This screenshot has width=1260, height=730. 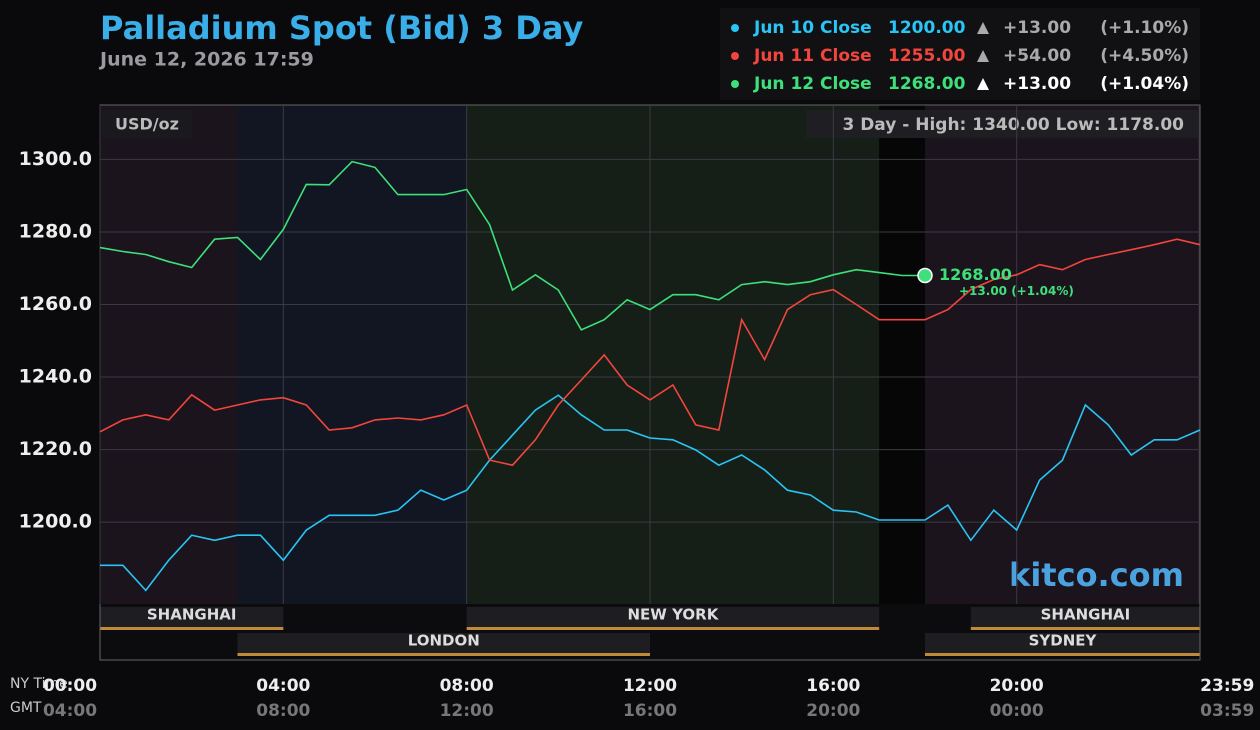 What do you see at coordinates (206, 60) in the screenshot?
I see `subtitle: June 12, 2026 17:59` at bounding box center [206, 60].